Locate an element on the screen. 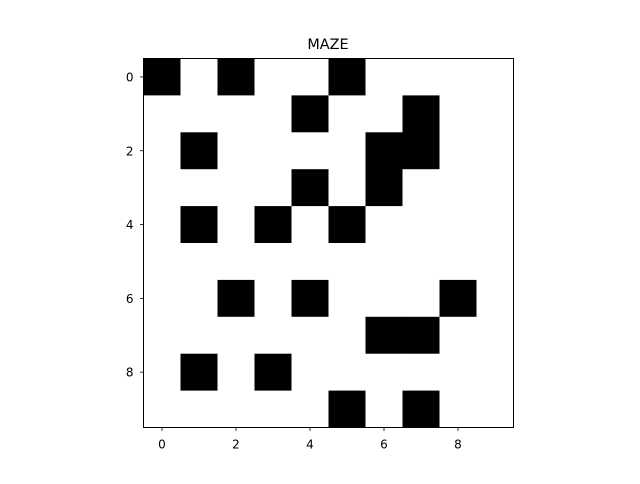  x-tick-label: 4 is located at coordinates (310, 445).